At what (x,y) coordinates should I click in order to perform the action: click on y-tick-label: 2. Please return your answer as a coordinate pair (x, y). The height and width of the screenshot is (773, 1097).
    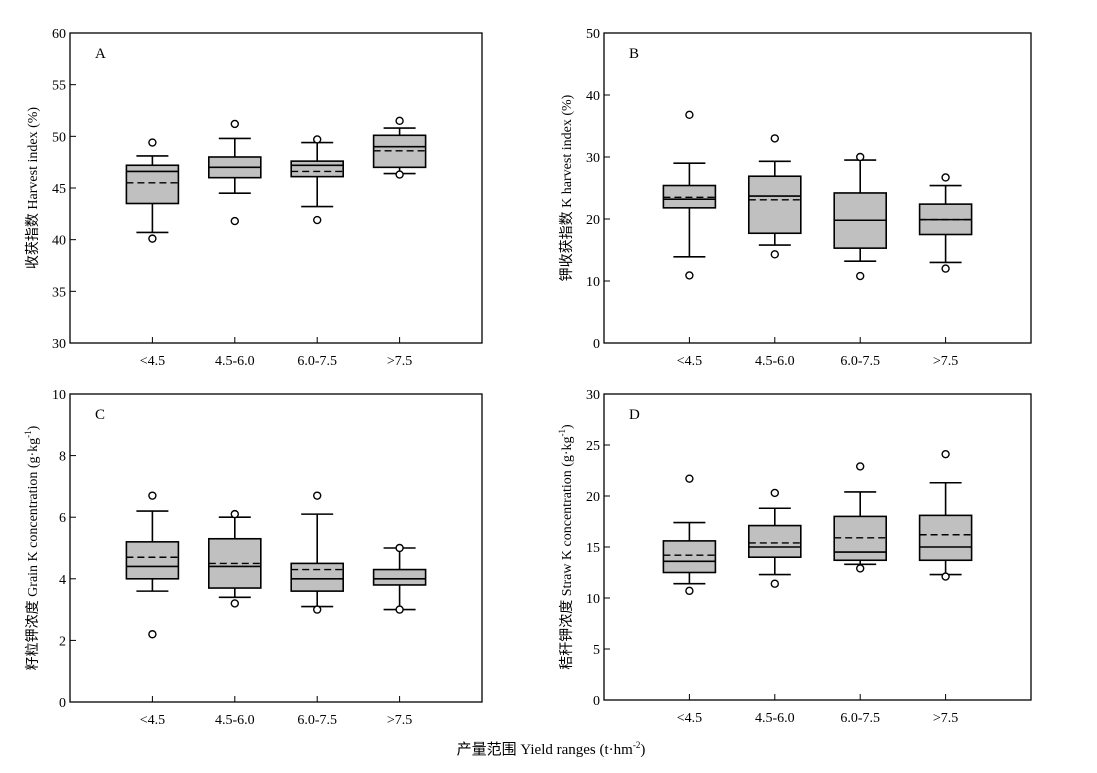
    Looking at the image, I should click on (62, 641).